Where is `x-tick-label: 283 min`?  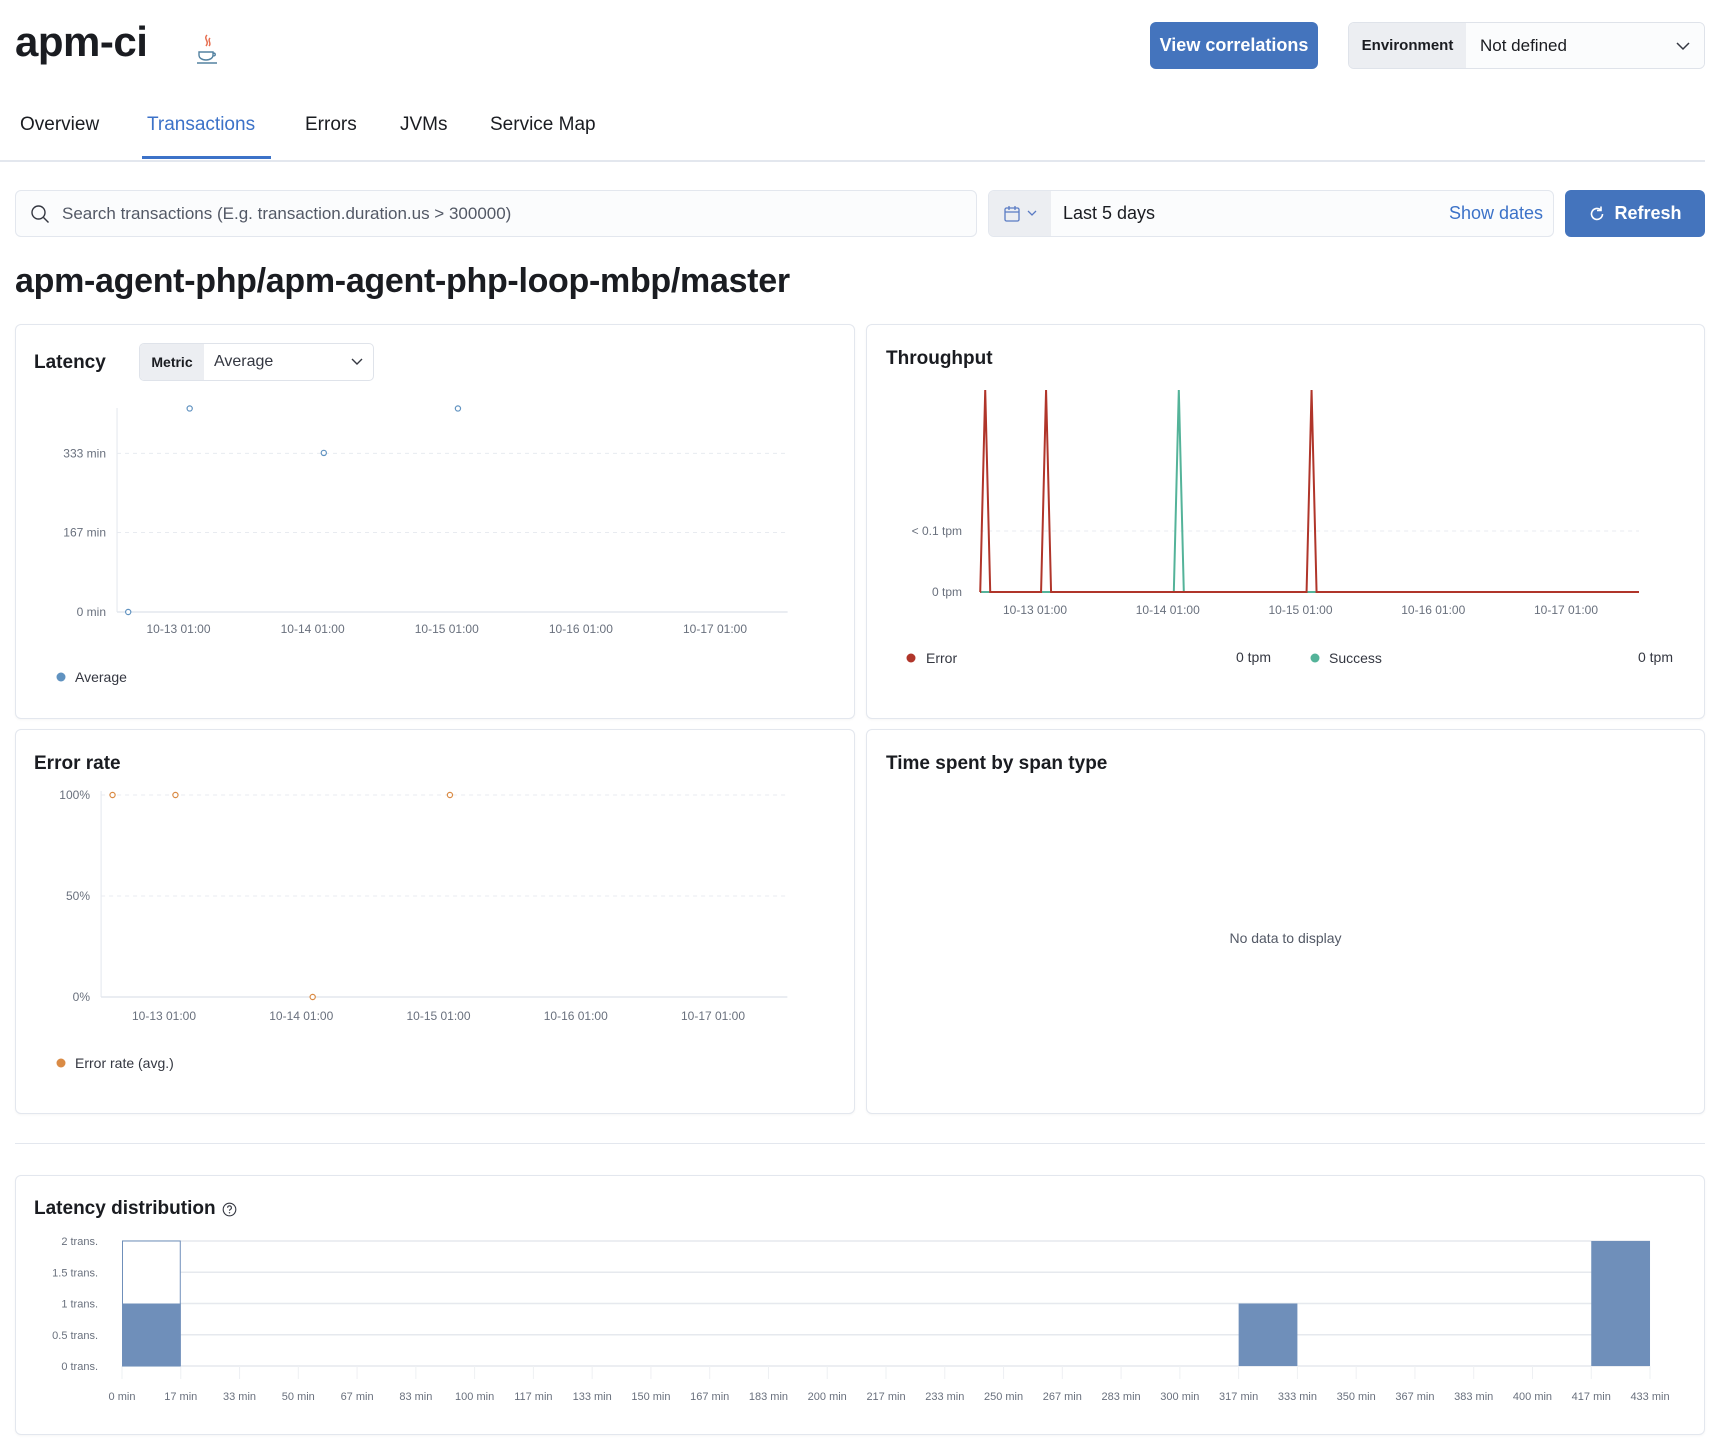
x-tick-label: 283 min is located at coordinates (1121, 1397).